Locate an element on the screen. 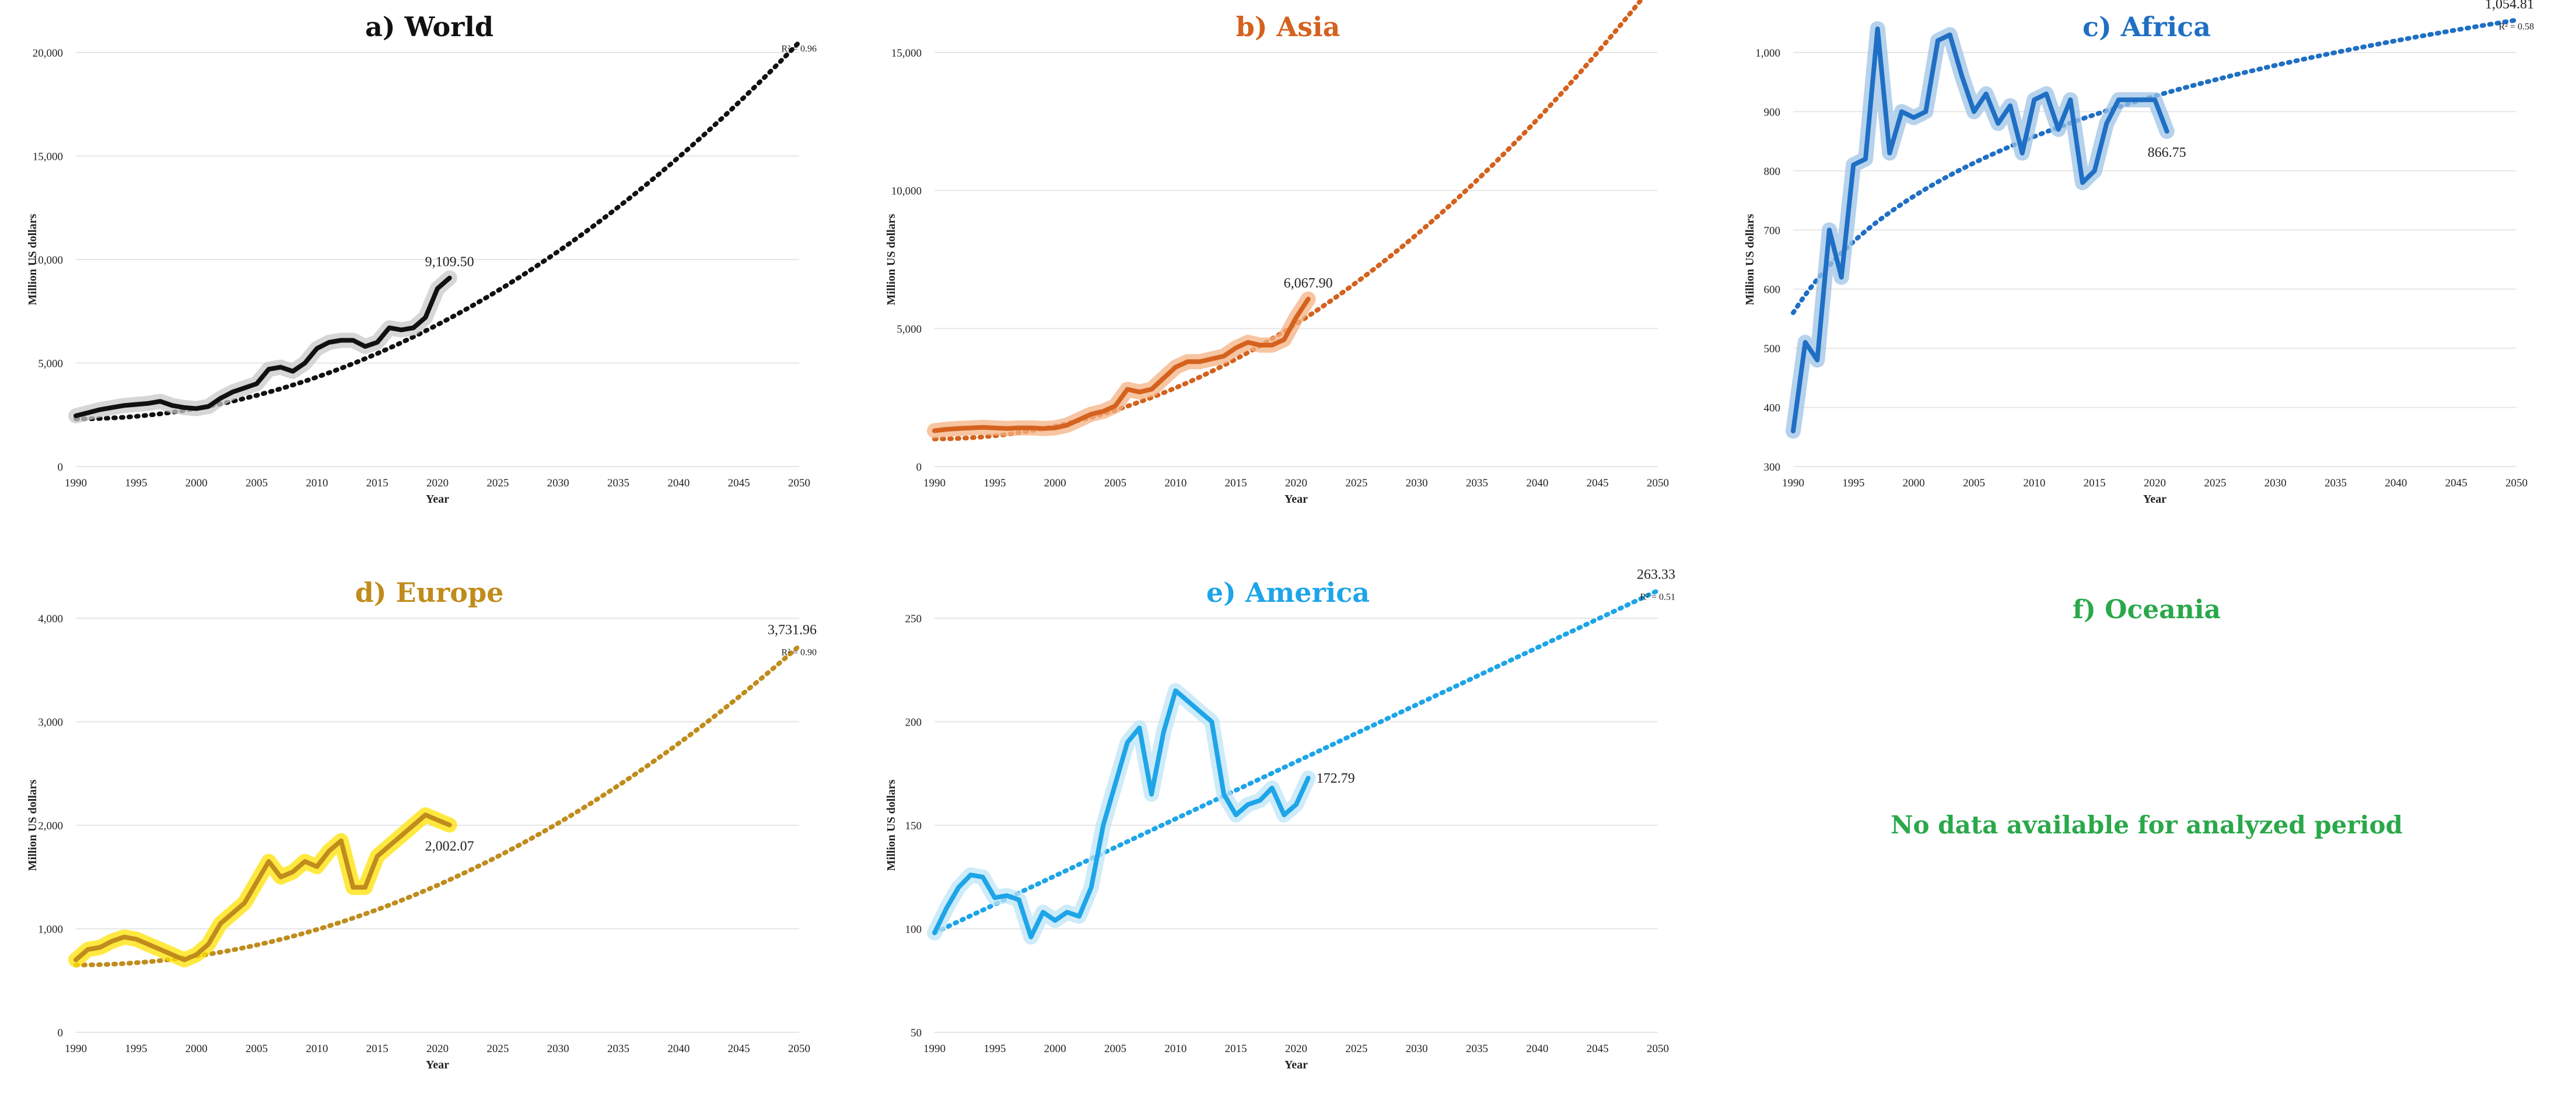 Image resolution: width=2576 pixels, height=1118 pixels. y-tick-label: 15,000 is located at coordinates (907, 53).